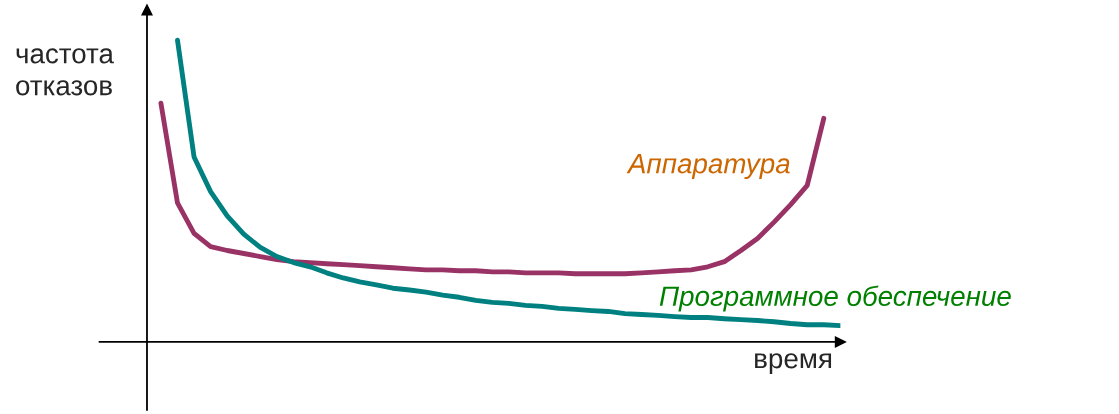  What do you see at coordinates (708, 166) in the screenshot?
I see `series-label: Аппаратура` at bounding box center [708, 166].